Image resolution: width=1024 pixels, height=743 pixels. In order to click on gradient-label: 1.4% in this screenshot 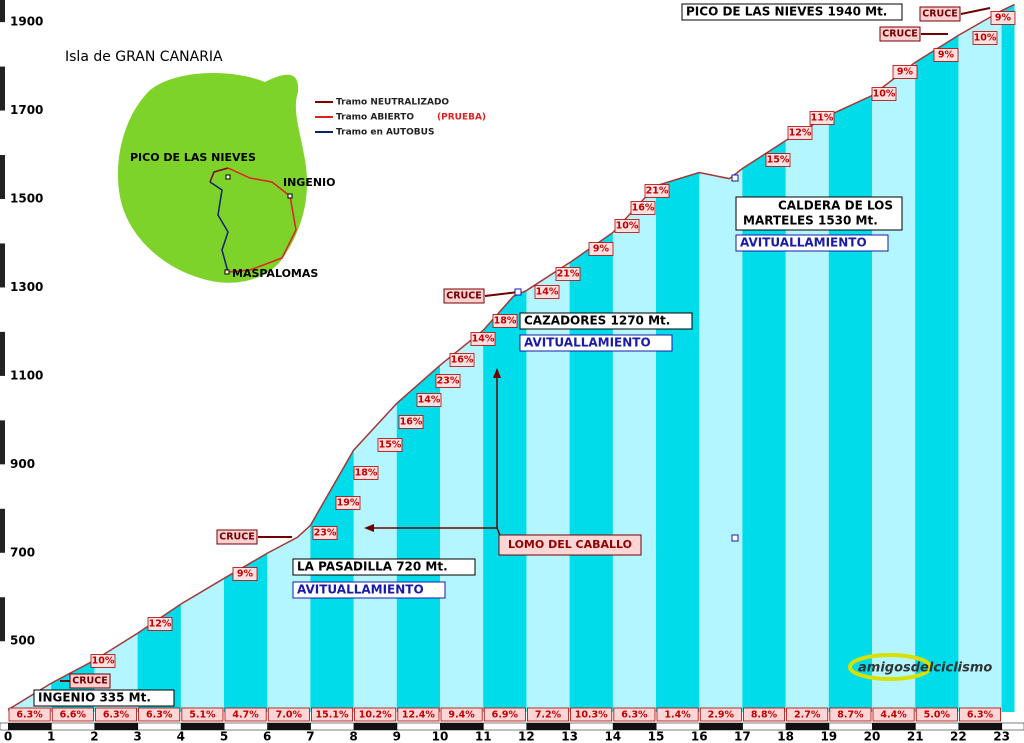, I will do `click(677, 715)`.